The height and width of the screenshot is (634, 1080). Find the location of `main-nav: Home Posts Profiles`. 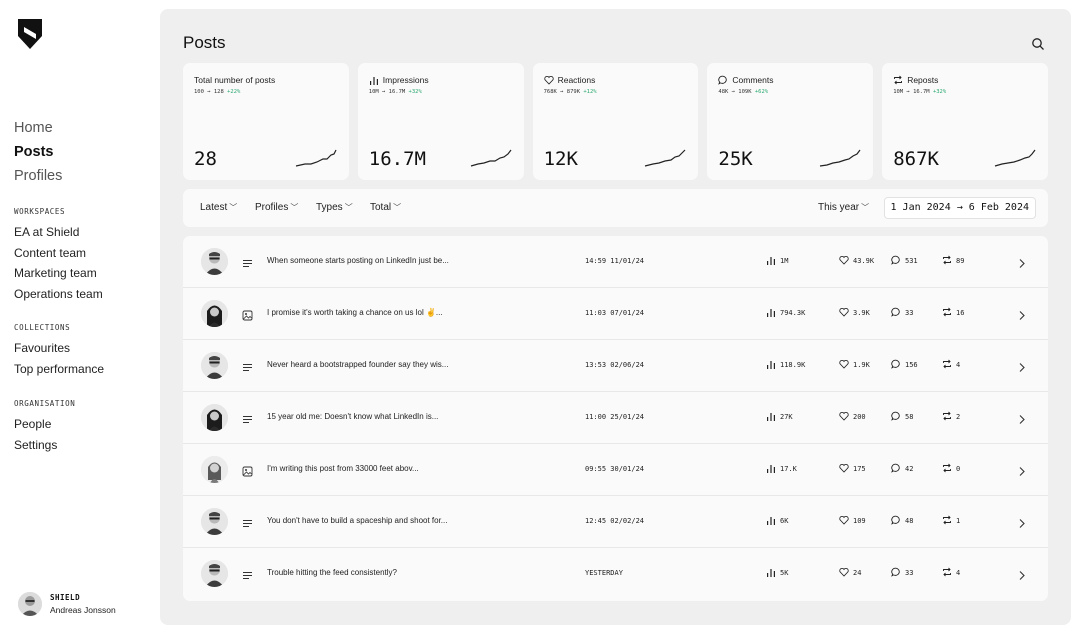

main-nav: Home Posts Profiles is located at coordinates (38, 152).